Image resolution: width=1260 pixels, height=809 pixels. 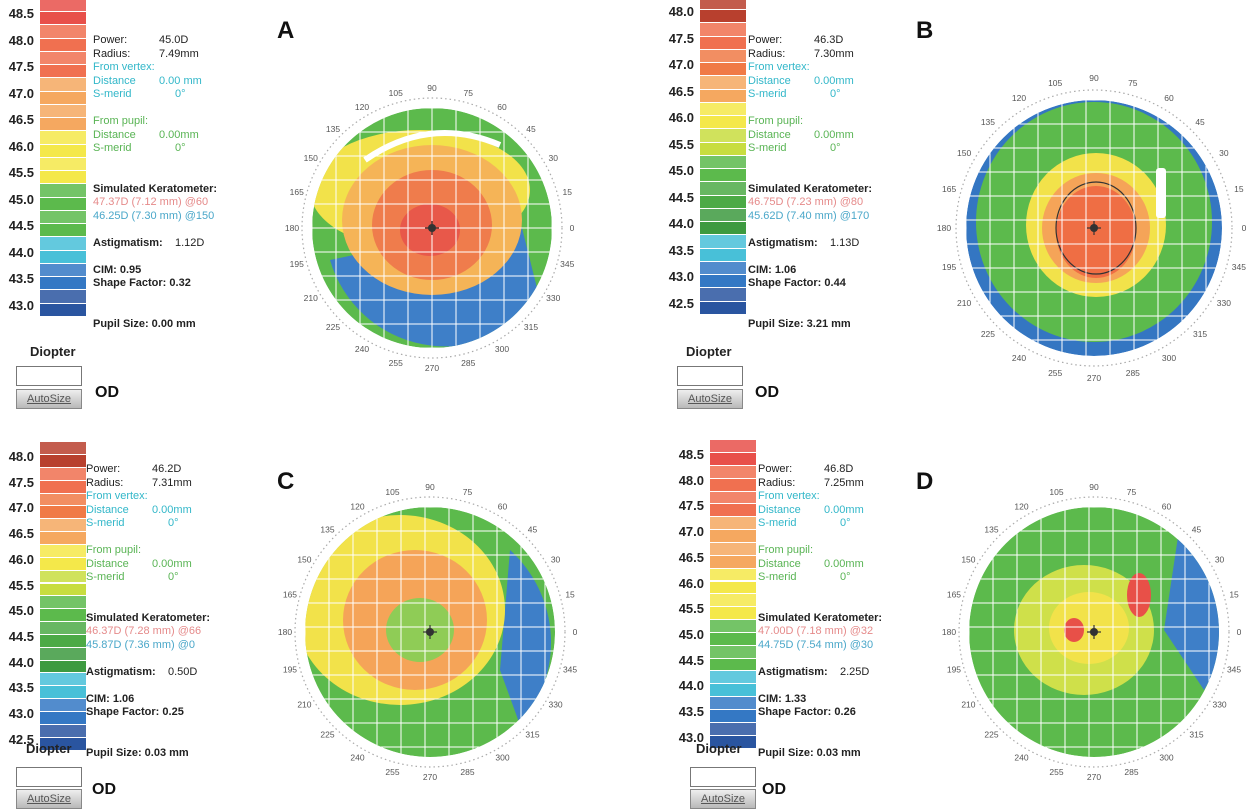 What do you see at coordinates (806, 202) in the screenshot?
I see `simk-steep: 46.75D (7.23 mm) @80` at bounding box center [806, 202].